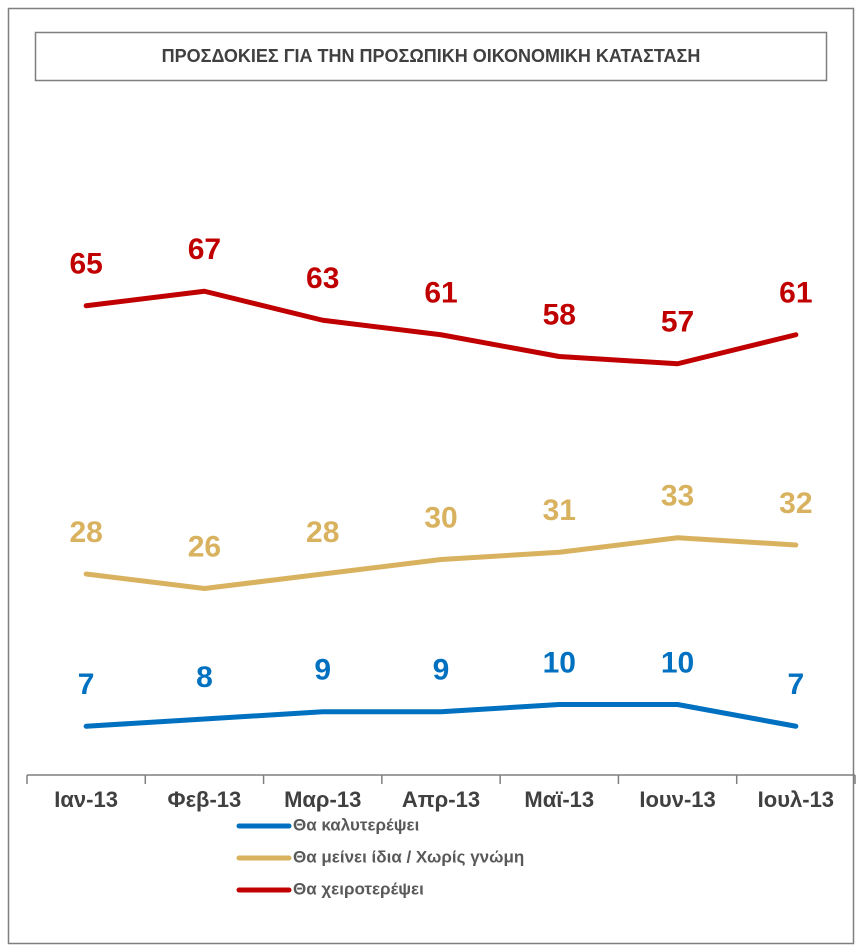 The image size is (861, 951). Describe the element at coordinates (356, 824) in the screenshot. I see `legend-label: Θα καλυτερέψει` at that location.